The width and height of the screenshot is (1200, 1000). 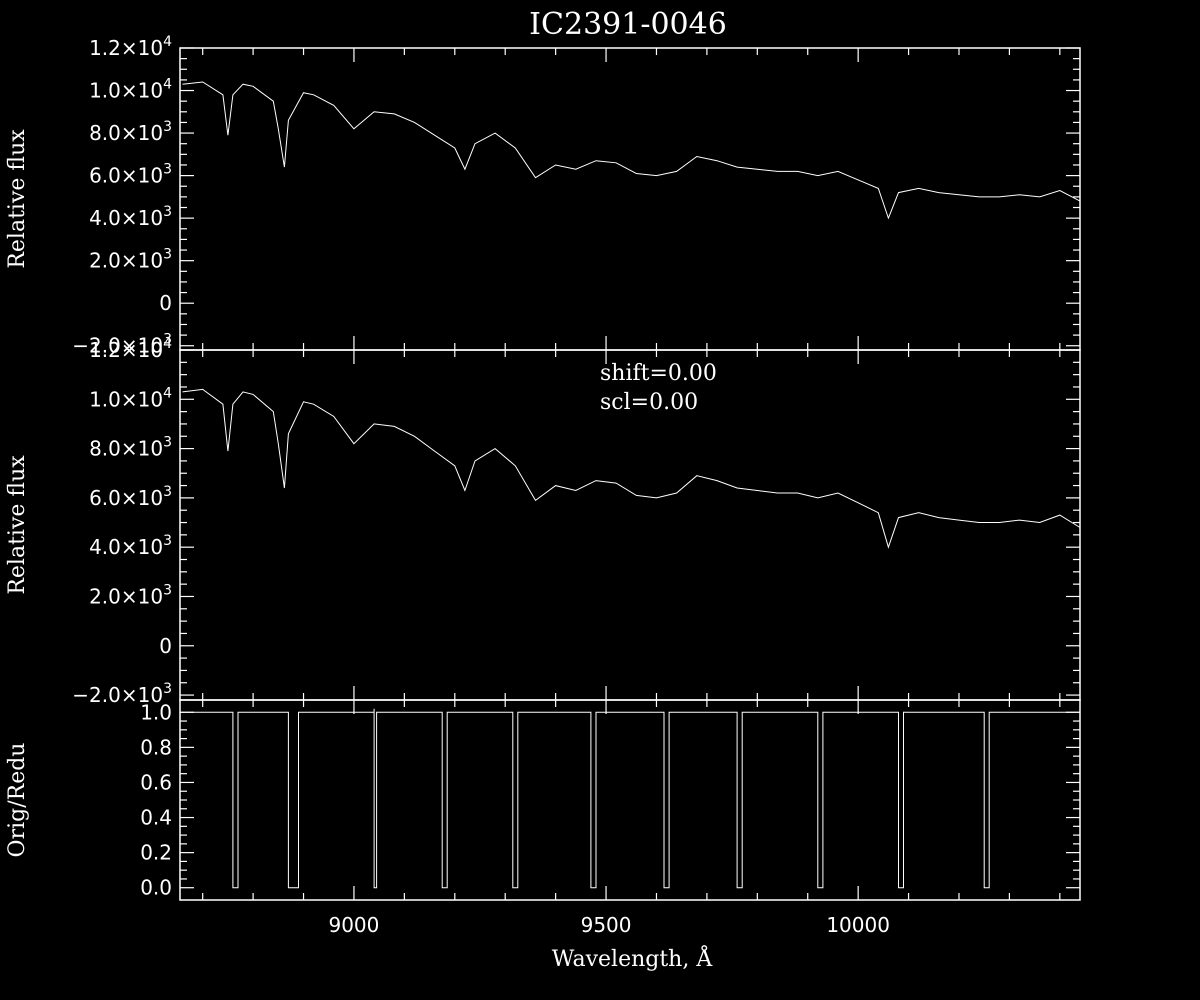 I want to click on y-tick-label: 0.2, so click(x=156, y=853).